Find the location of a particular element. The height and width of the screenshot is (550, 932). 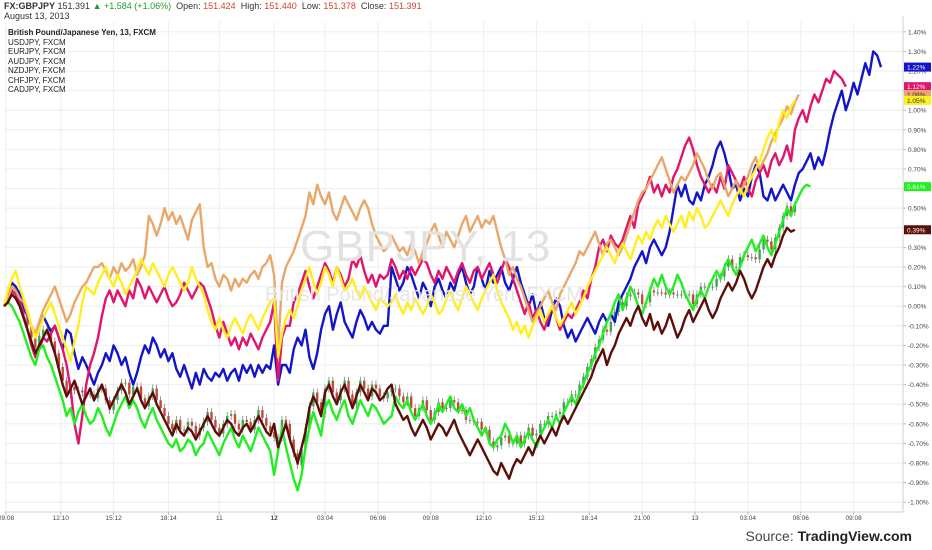

y-tick-label: 0.80% is located at coordinates (917, 150).